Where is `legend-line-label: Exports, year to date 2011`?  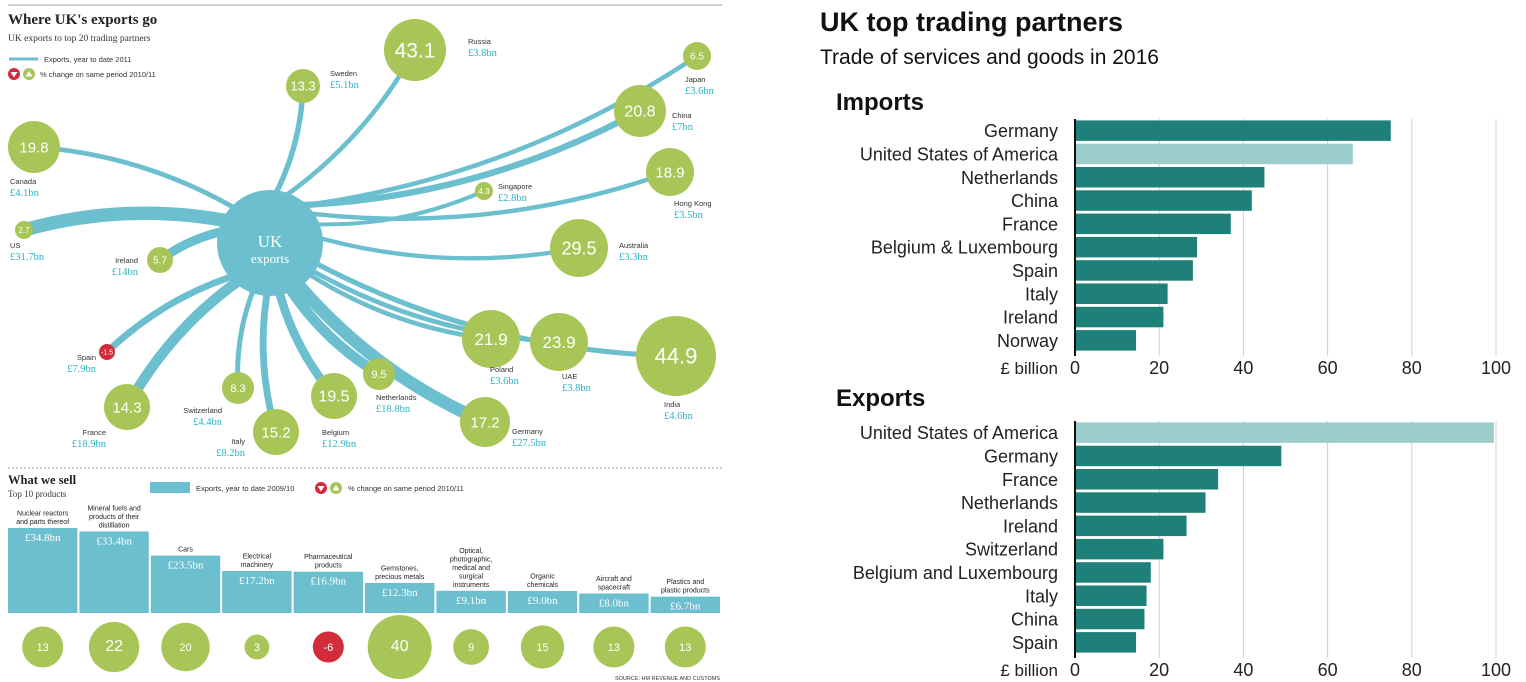
legend-line-label: Exports, year to date 2011 is located at coordinates (87, 59).